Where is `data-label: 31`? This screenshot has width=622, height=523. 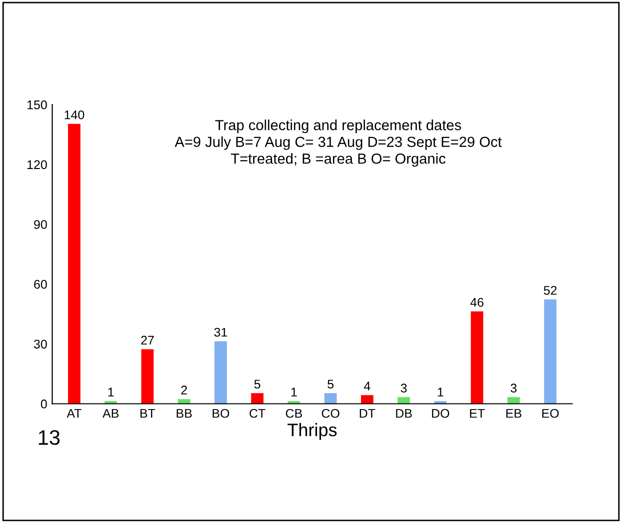
data-label: 31 is located at coordinates (221, 332).